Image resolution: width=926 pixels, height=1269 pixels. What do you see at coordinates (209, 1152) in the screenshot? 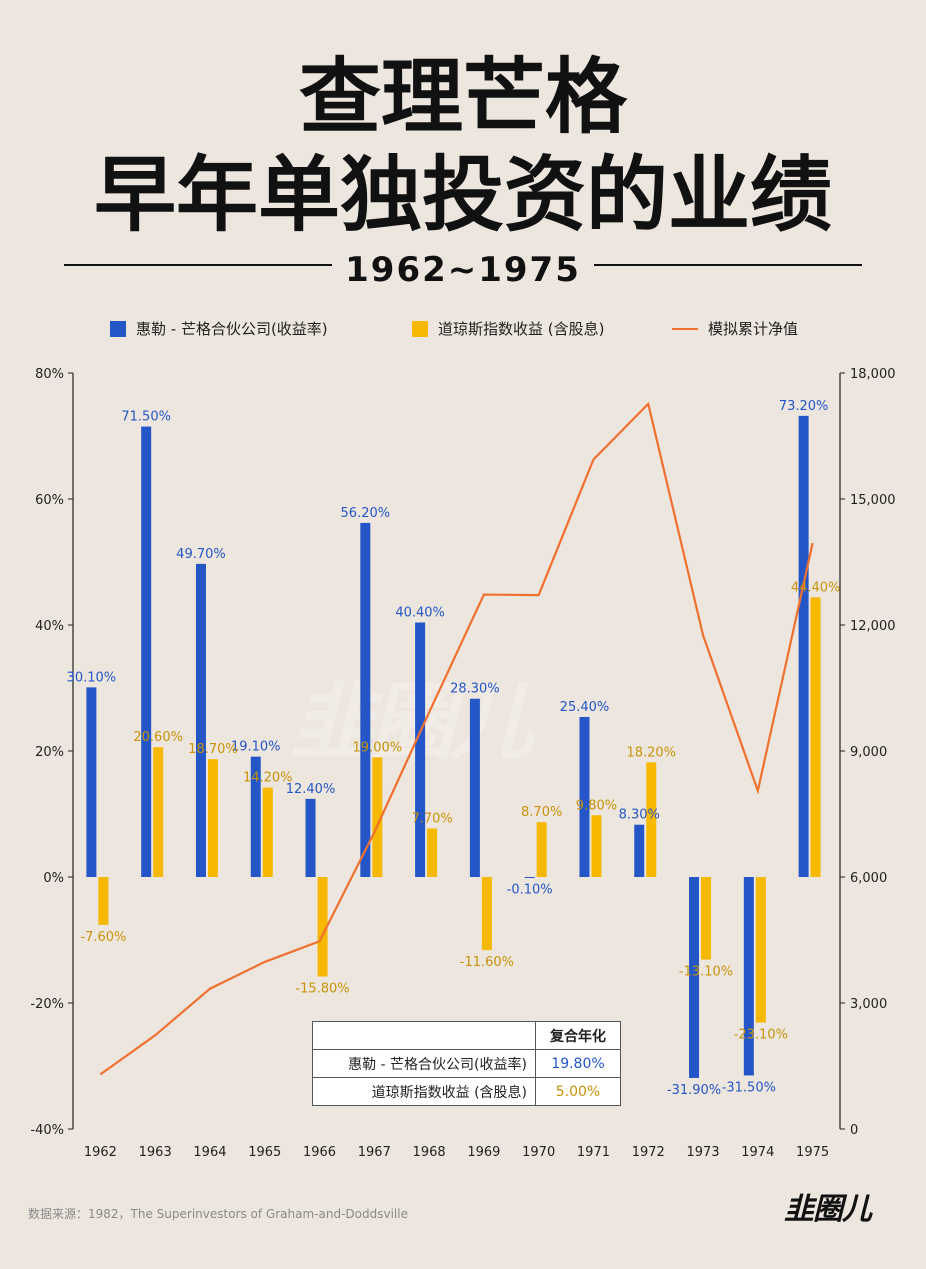
I see `x-tick-label: 1964` at bounding box center [209, 1152].